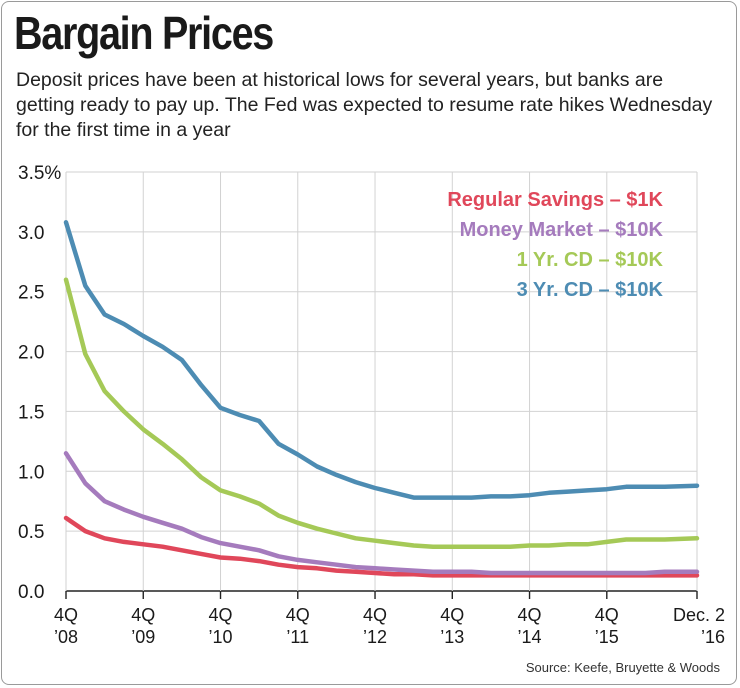 This screenshot has width=740, height=688. Describe the element at coordinates (39, 173) in the screenshot. I see `y-tick-label: 3.5%` at that location.